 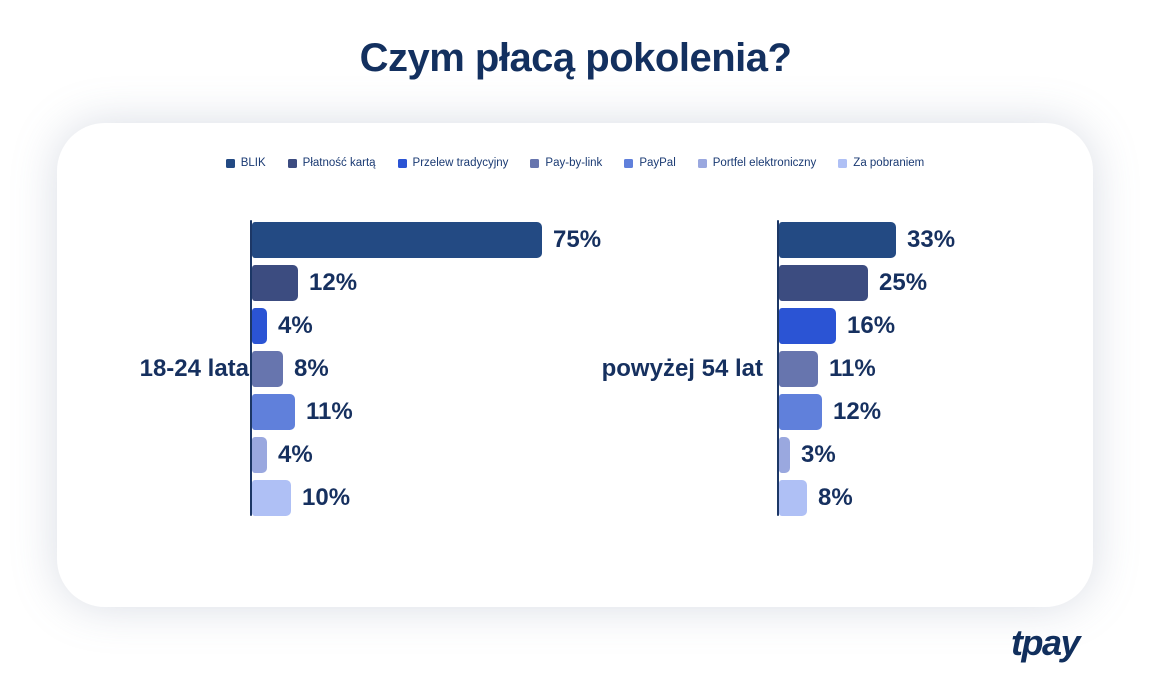 What do you see at coordinates (931, 239) in the screenshot?
I see `bar-value-label: 33%` at bounding box center [931, 239].